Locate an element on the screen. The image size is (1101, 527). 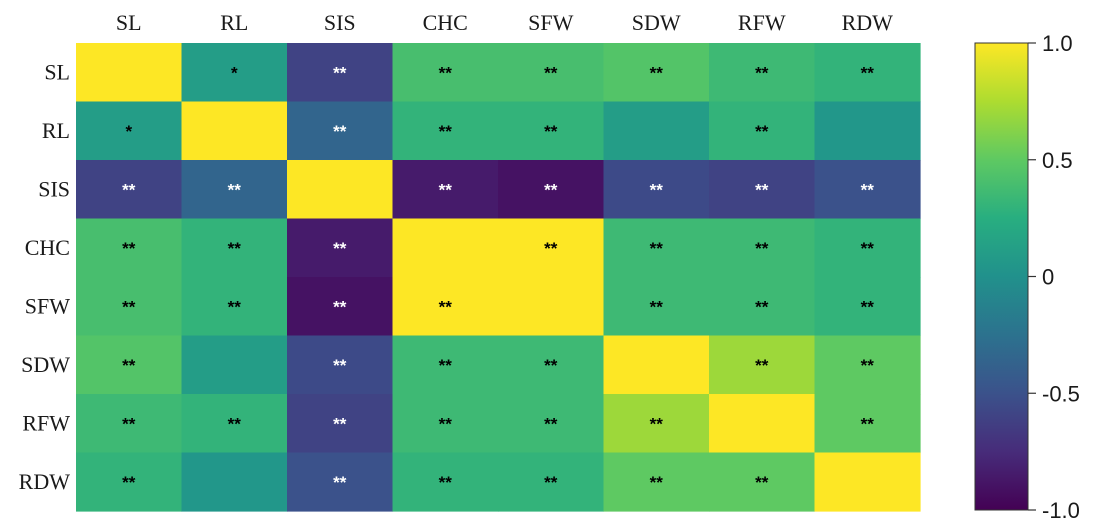
heatmap-cell-chc-rdw is located at coordinates (867, 248).